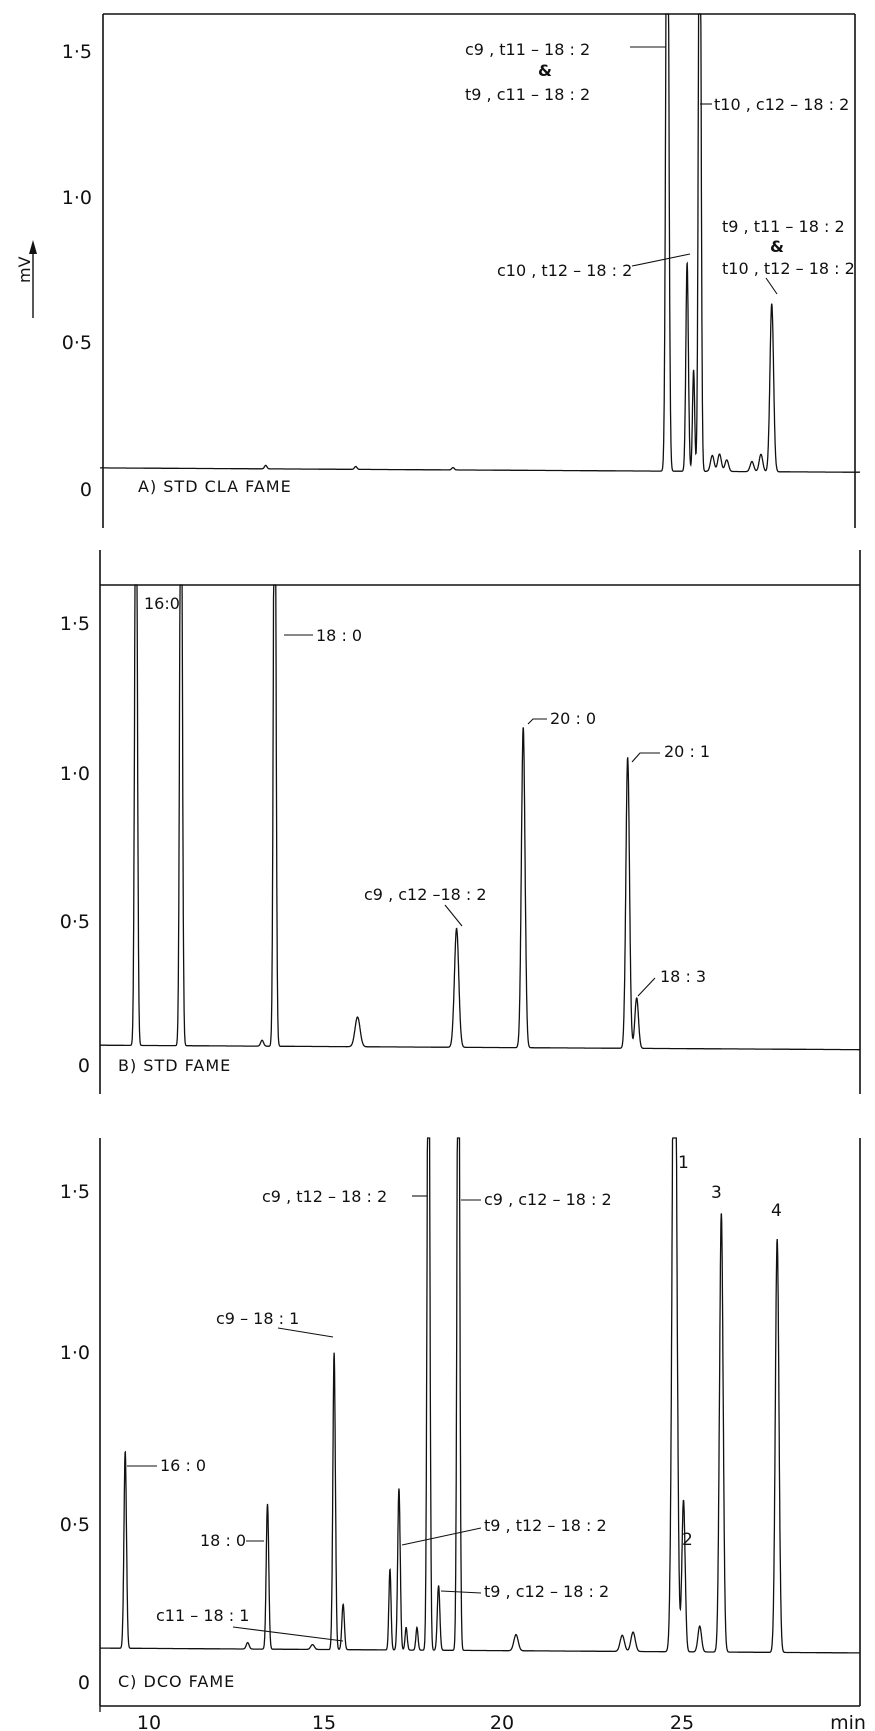 The height and width of the screenshot is (1731, 875). I want to click on label-t9-t12: t9 , t12 – 18 : 2, so click(545, 1525).